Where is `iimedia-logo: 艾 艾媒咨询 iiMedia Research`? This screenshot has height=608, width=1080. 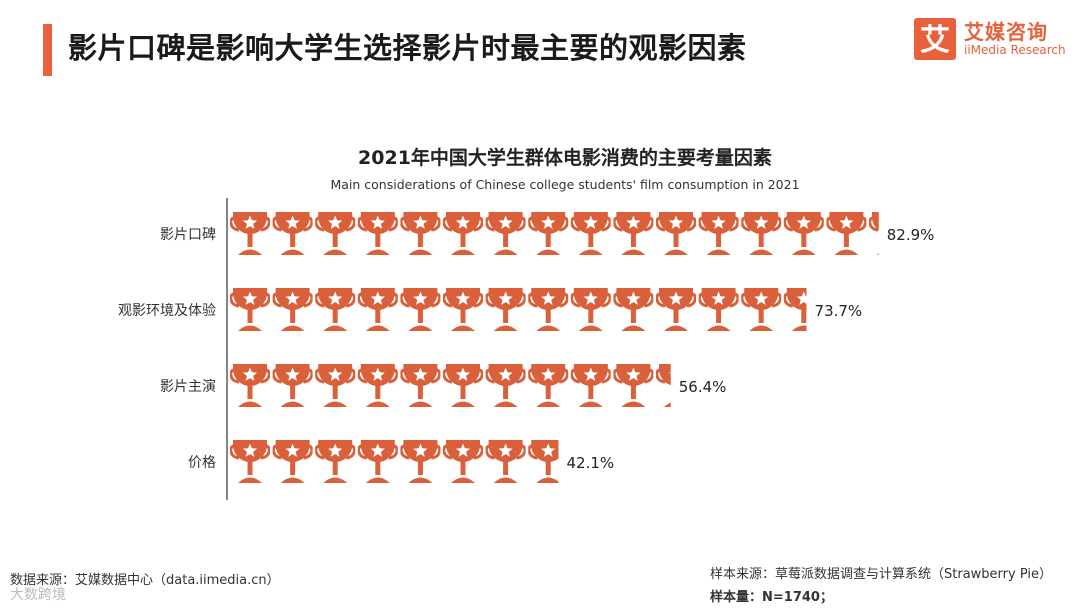
iimedia-logo: 艾 艾媒咨询 iiMedia Research is located at coordinates (990, 40).